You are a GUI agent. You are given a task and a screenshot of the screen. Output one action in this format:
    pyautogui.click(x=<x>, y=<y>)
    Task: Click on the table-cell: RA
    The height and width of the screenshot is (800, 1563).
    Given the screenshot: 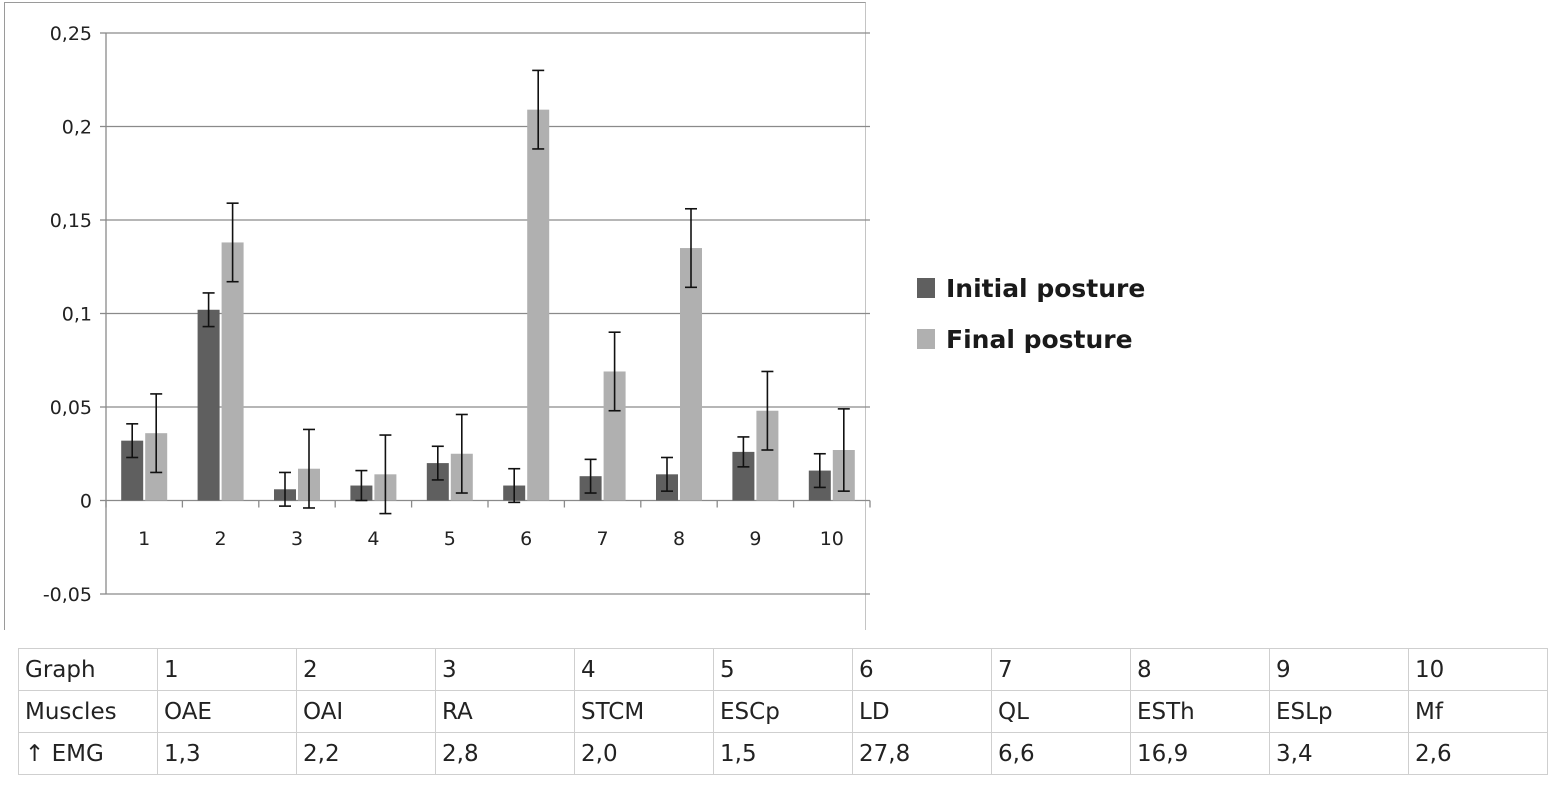 What is the action you would take?
    pyautogui.click(x=505, y=711)
    